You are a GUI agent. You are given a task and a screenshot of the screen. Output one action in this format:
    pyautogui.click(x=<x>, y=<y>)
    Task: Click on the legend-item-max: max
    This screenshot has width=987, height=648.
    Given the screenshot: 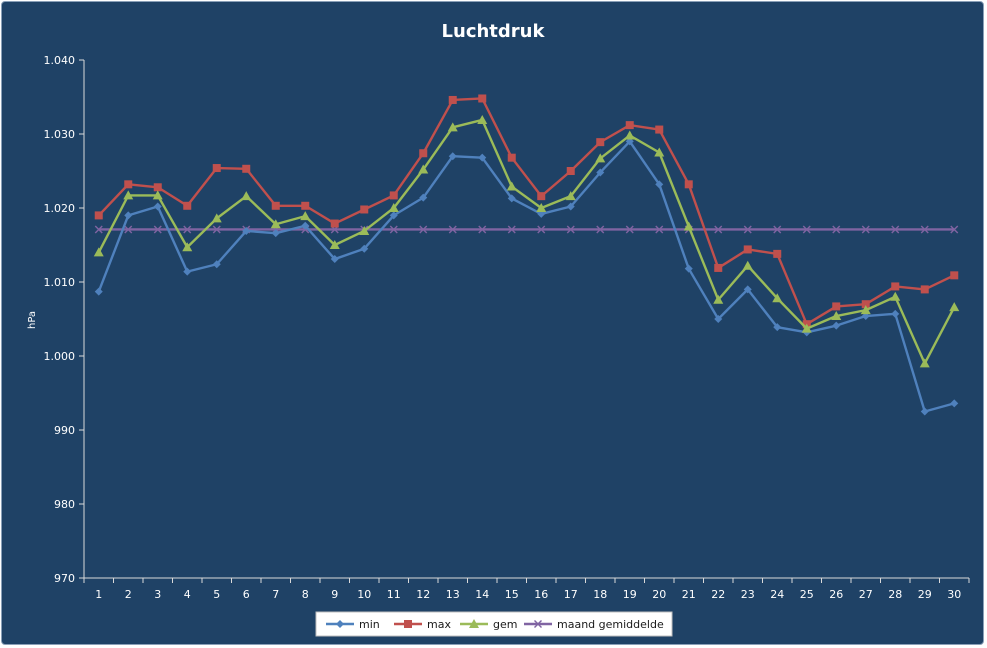 What is the action you would take?
    pyautogui.click(x=422, y=624)
    